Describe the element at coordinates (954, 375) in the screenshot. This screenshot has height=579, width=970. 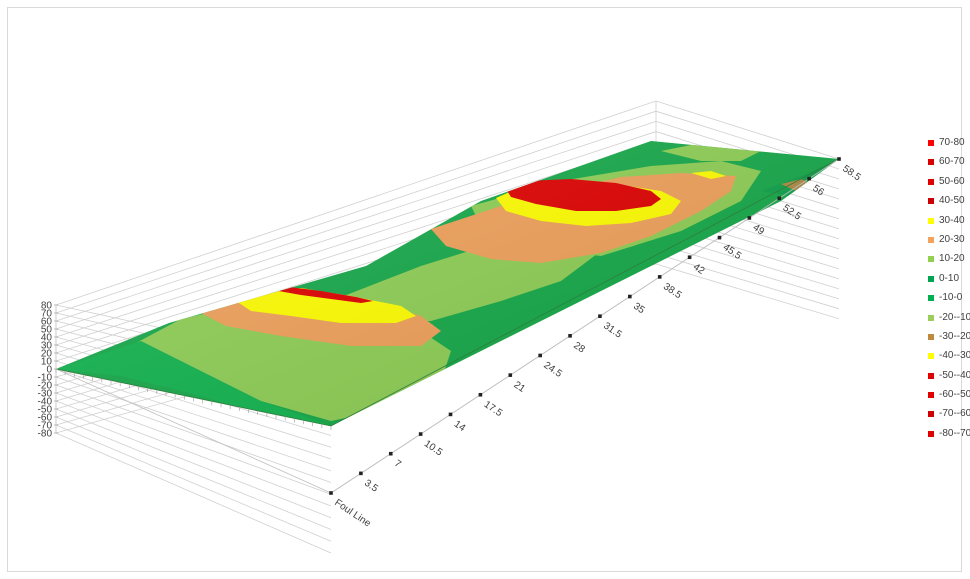
I see `legend-label: -50--40` at that location.